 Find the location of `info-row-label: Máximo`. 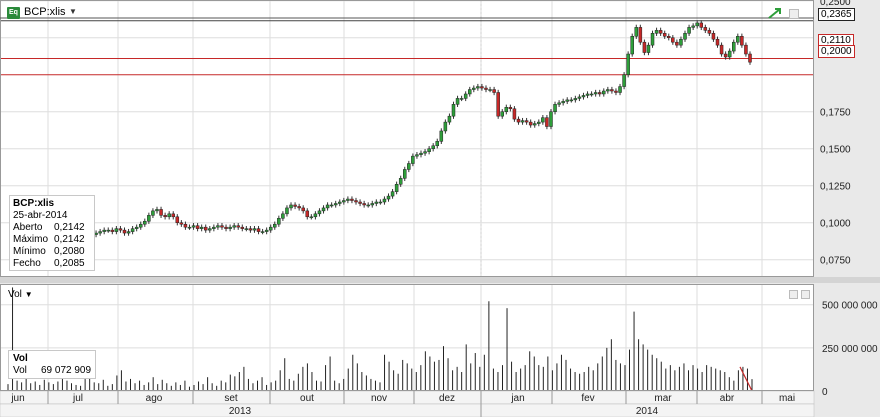

info-row-label: Máximo is located at coordinates (31, 239).